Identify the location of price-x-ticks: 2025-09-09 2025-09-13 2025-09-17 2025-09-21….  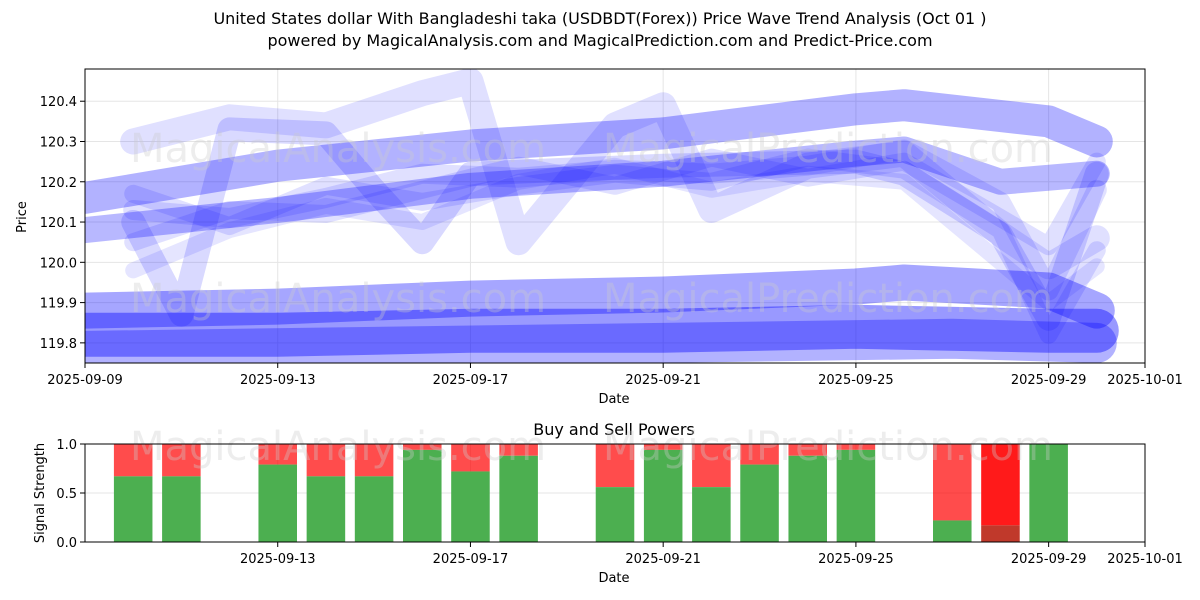
(615, 375).